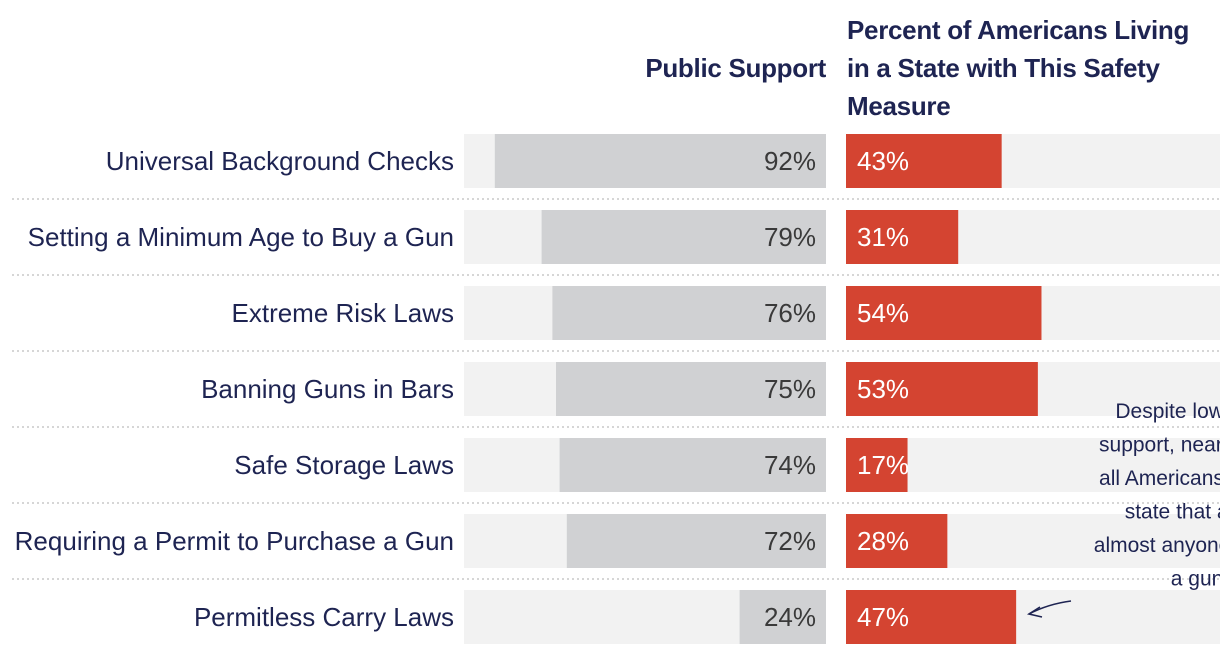  I want to click on annotation-line: a gun., so click(1195, 579).